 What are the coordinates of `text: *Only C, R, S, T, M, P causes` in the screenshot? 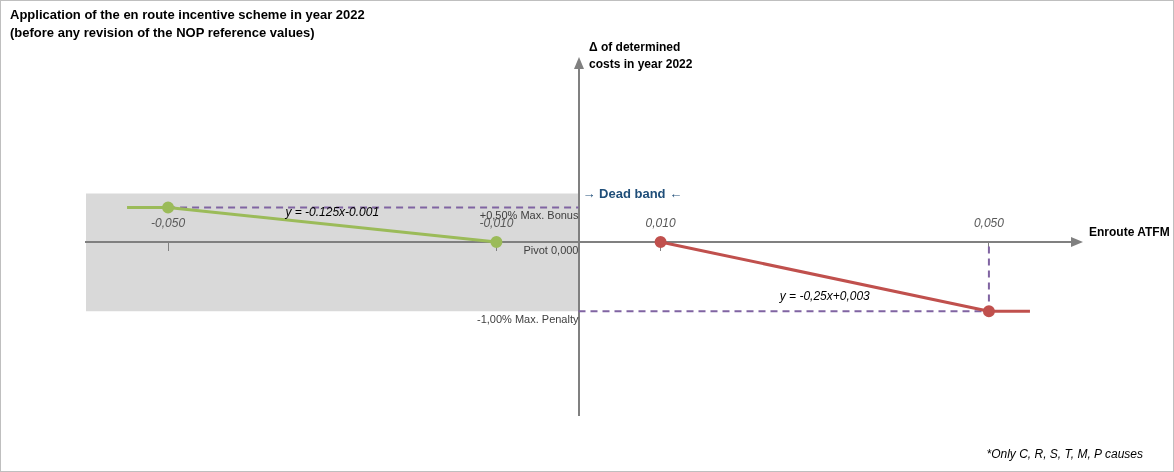 It's located at (1064, 454).